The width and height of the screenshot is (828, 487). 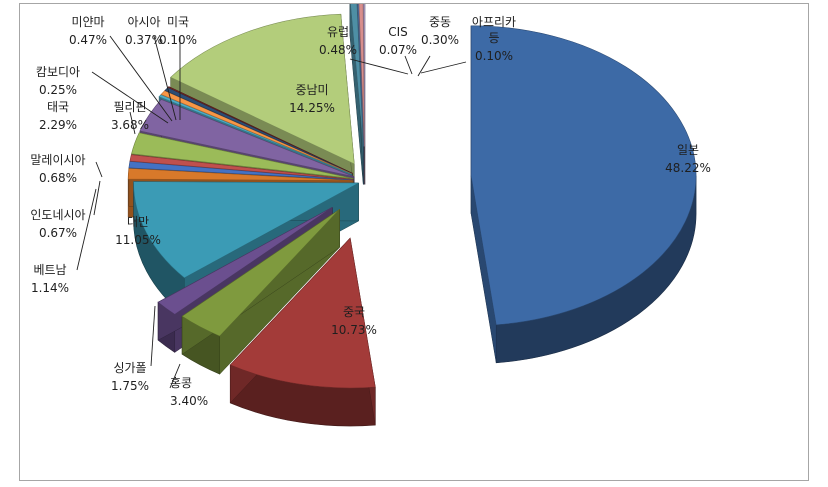 I want to click on slice-label-7: 말레이시아 0.68%, so click(x=57, y=169).